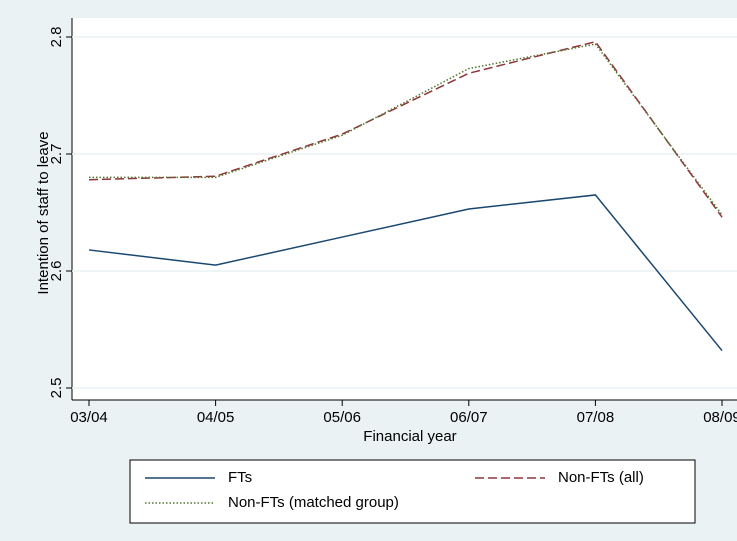 This screenshot has width=737, height=541. Describe the element at coordinates (601, 477) in the screenshot. I see `legend-label: Non-FTs (all)` at that location.